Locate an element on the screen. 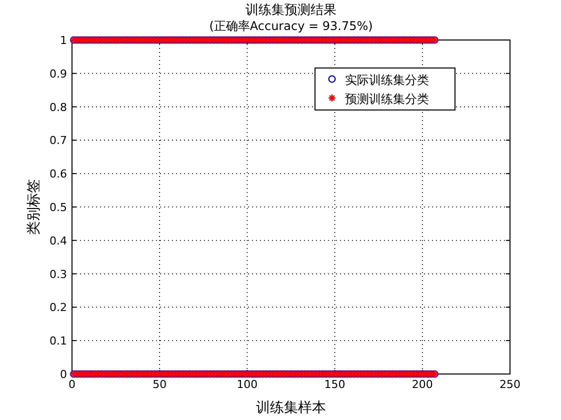  x-tick-label: 0 is located at coordinates (72, 384).